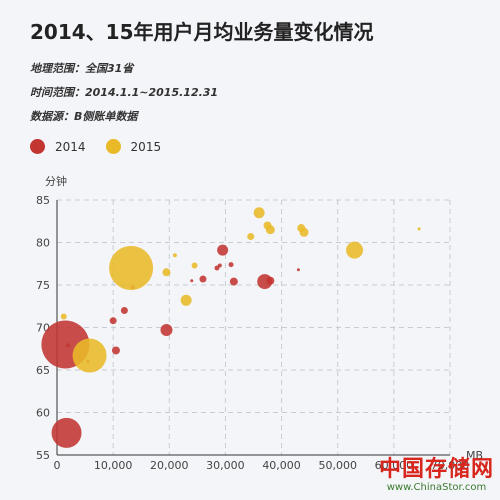 This screenshot has width=500, height=500. I want to click on legend-item-2014: 2014, so click(58, 146).